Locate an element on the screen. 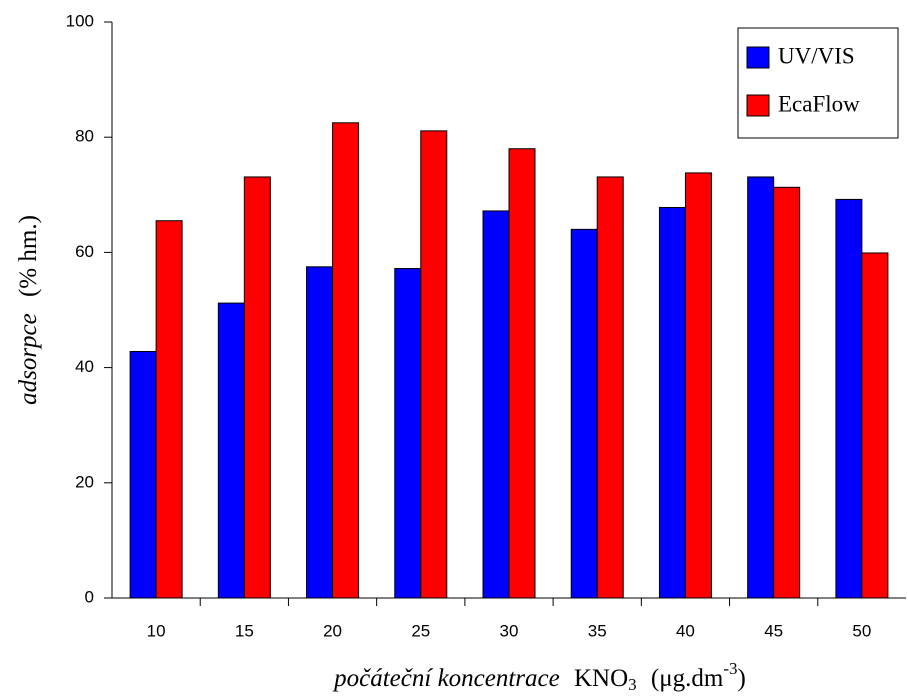 This screenshot has height=697, width=908. x-tick-label: 15 is located at coordinates (244, 630).